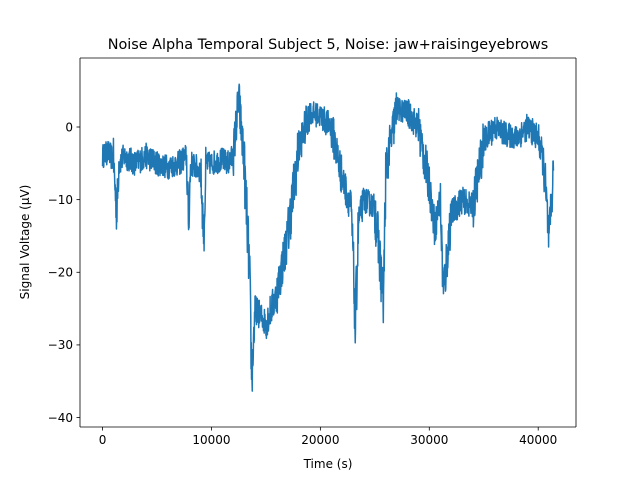 The height and width of the screenshot is (480, 640). Describe the element at coordinates (328, 464) in the screenshot. I see `x-axis-label: Time (s)` at that location.